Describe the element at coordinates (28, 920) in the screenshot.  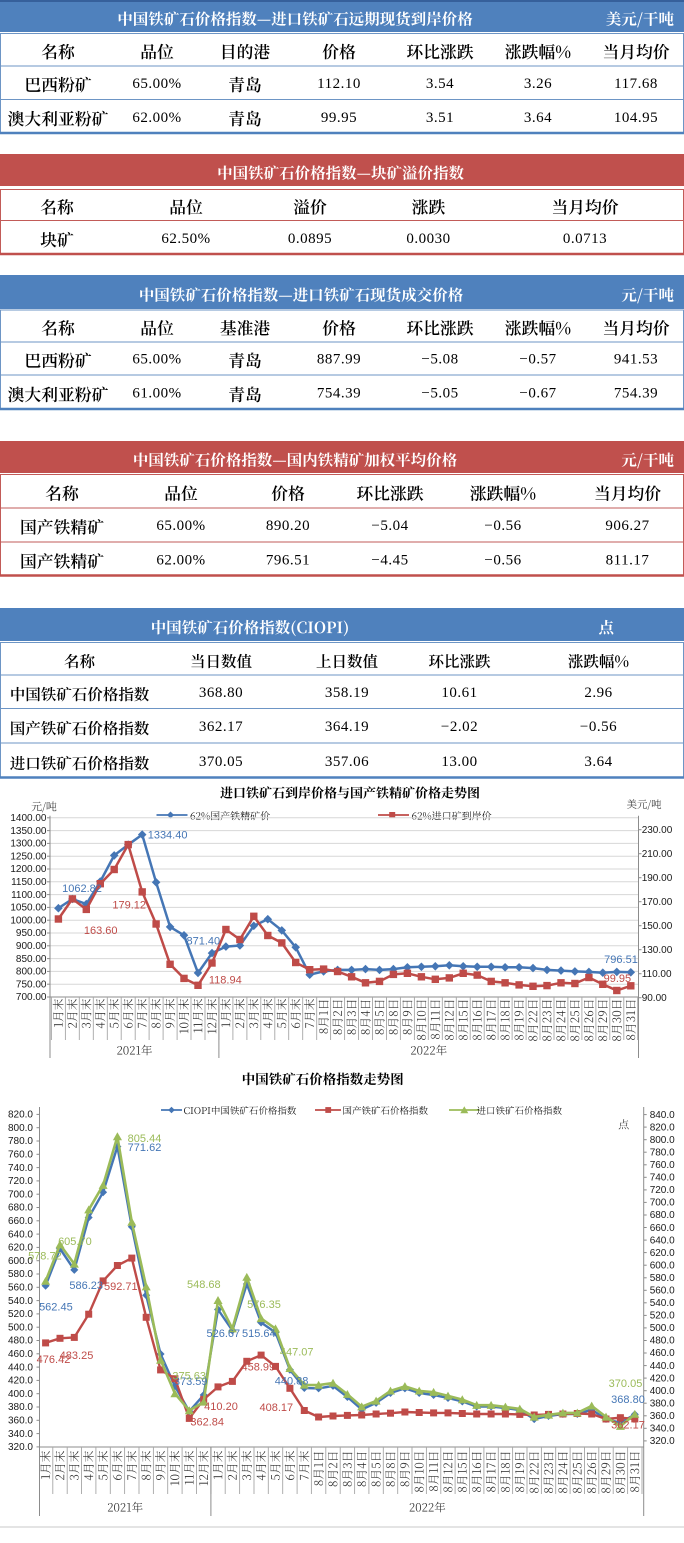
I see `svg-text: 1000.00` at that location.